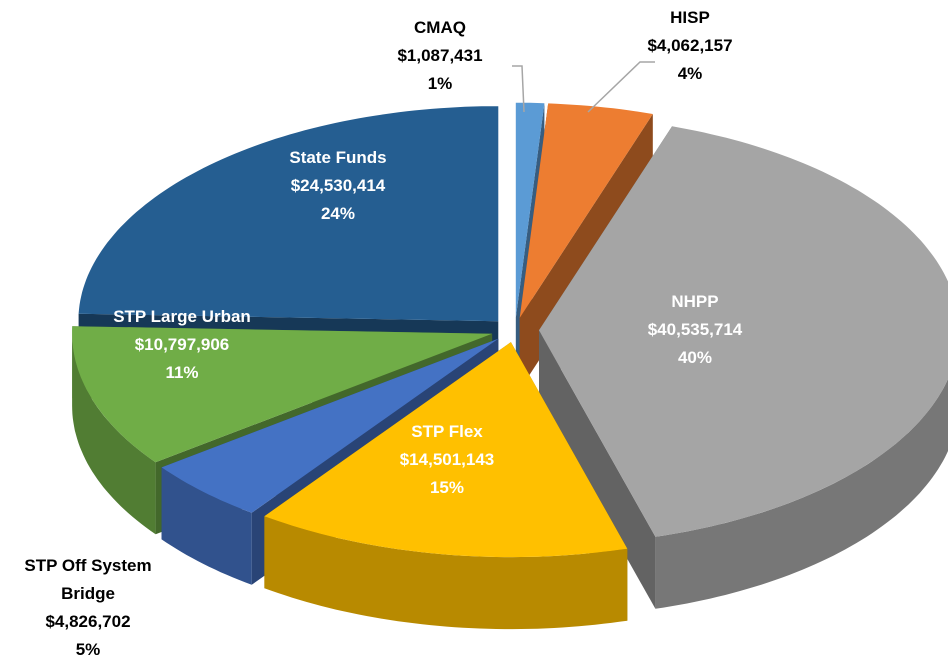  I want to click on category-name: STP Large Urban, so click(182, 316).